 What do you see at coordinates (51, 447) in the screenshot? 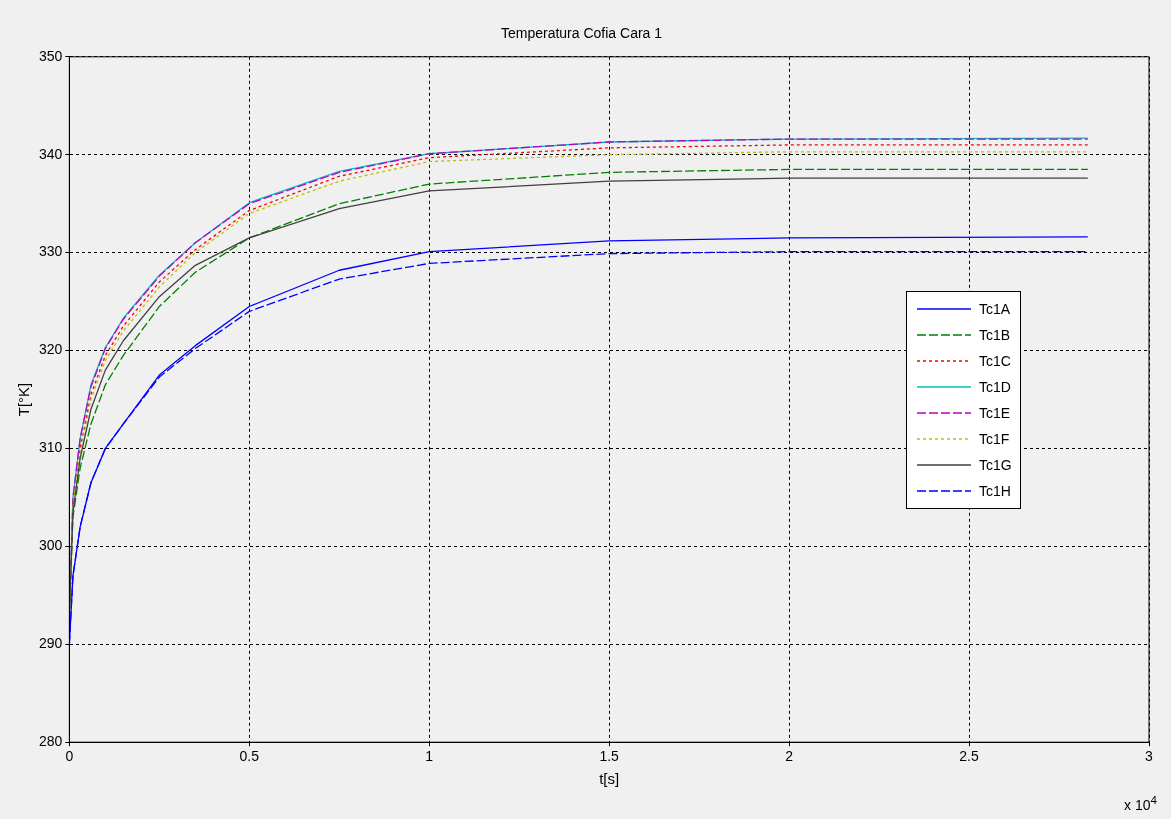
I see `y-tick-label: 310` at bounding box center [51, 447].